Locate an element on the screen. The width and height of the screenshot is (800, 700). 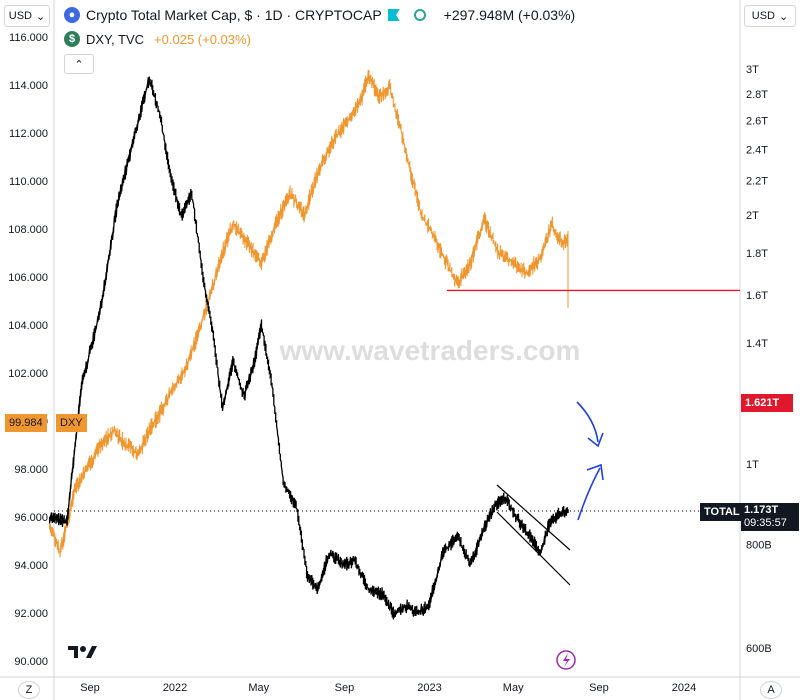
down-arrow-drawing is located at coordinates (590, 424).